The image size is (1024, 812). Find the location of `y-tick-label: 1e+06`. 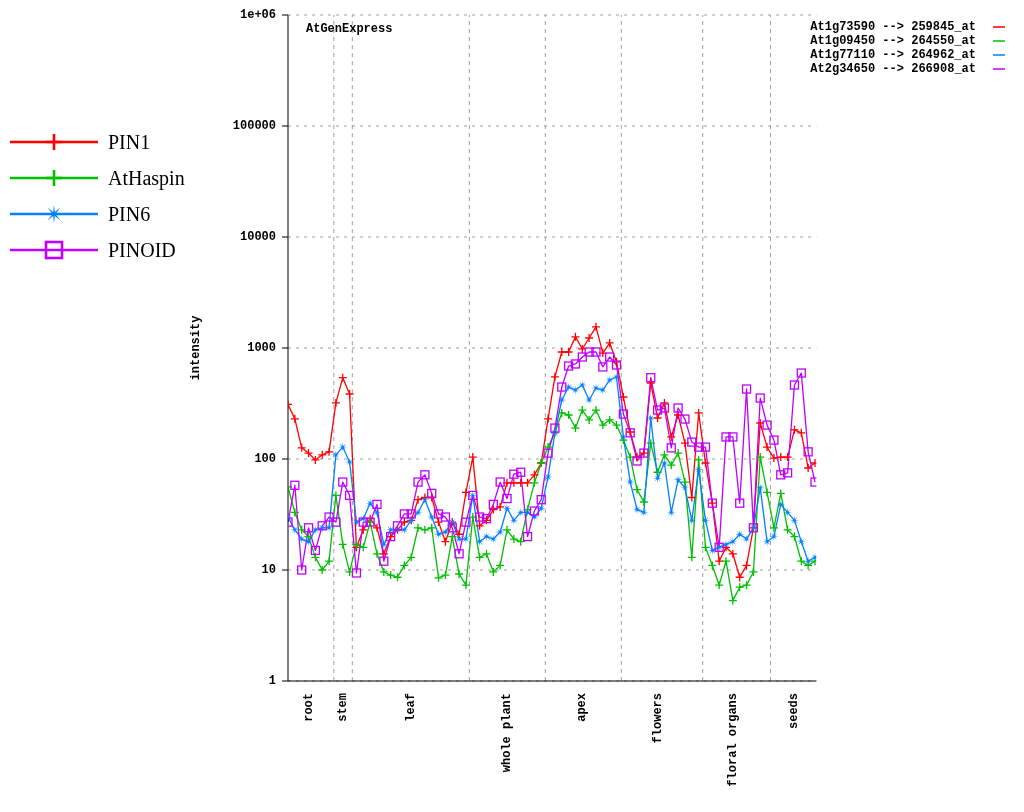

y-tick-label: 1e+06 is located at coordinates (257, 15).